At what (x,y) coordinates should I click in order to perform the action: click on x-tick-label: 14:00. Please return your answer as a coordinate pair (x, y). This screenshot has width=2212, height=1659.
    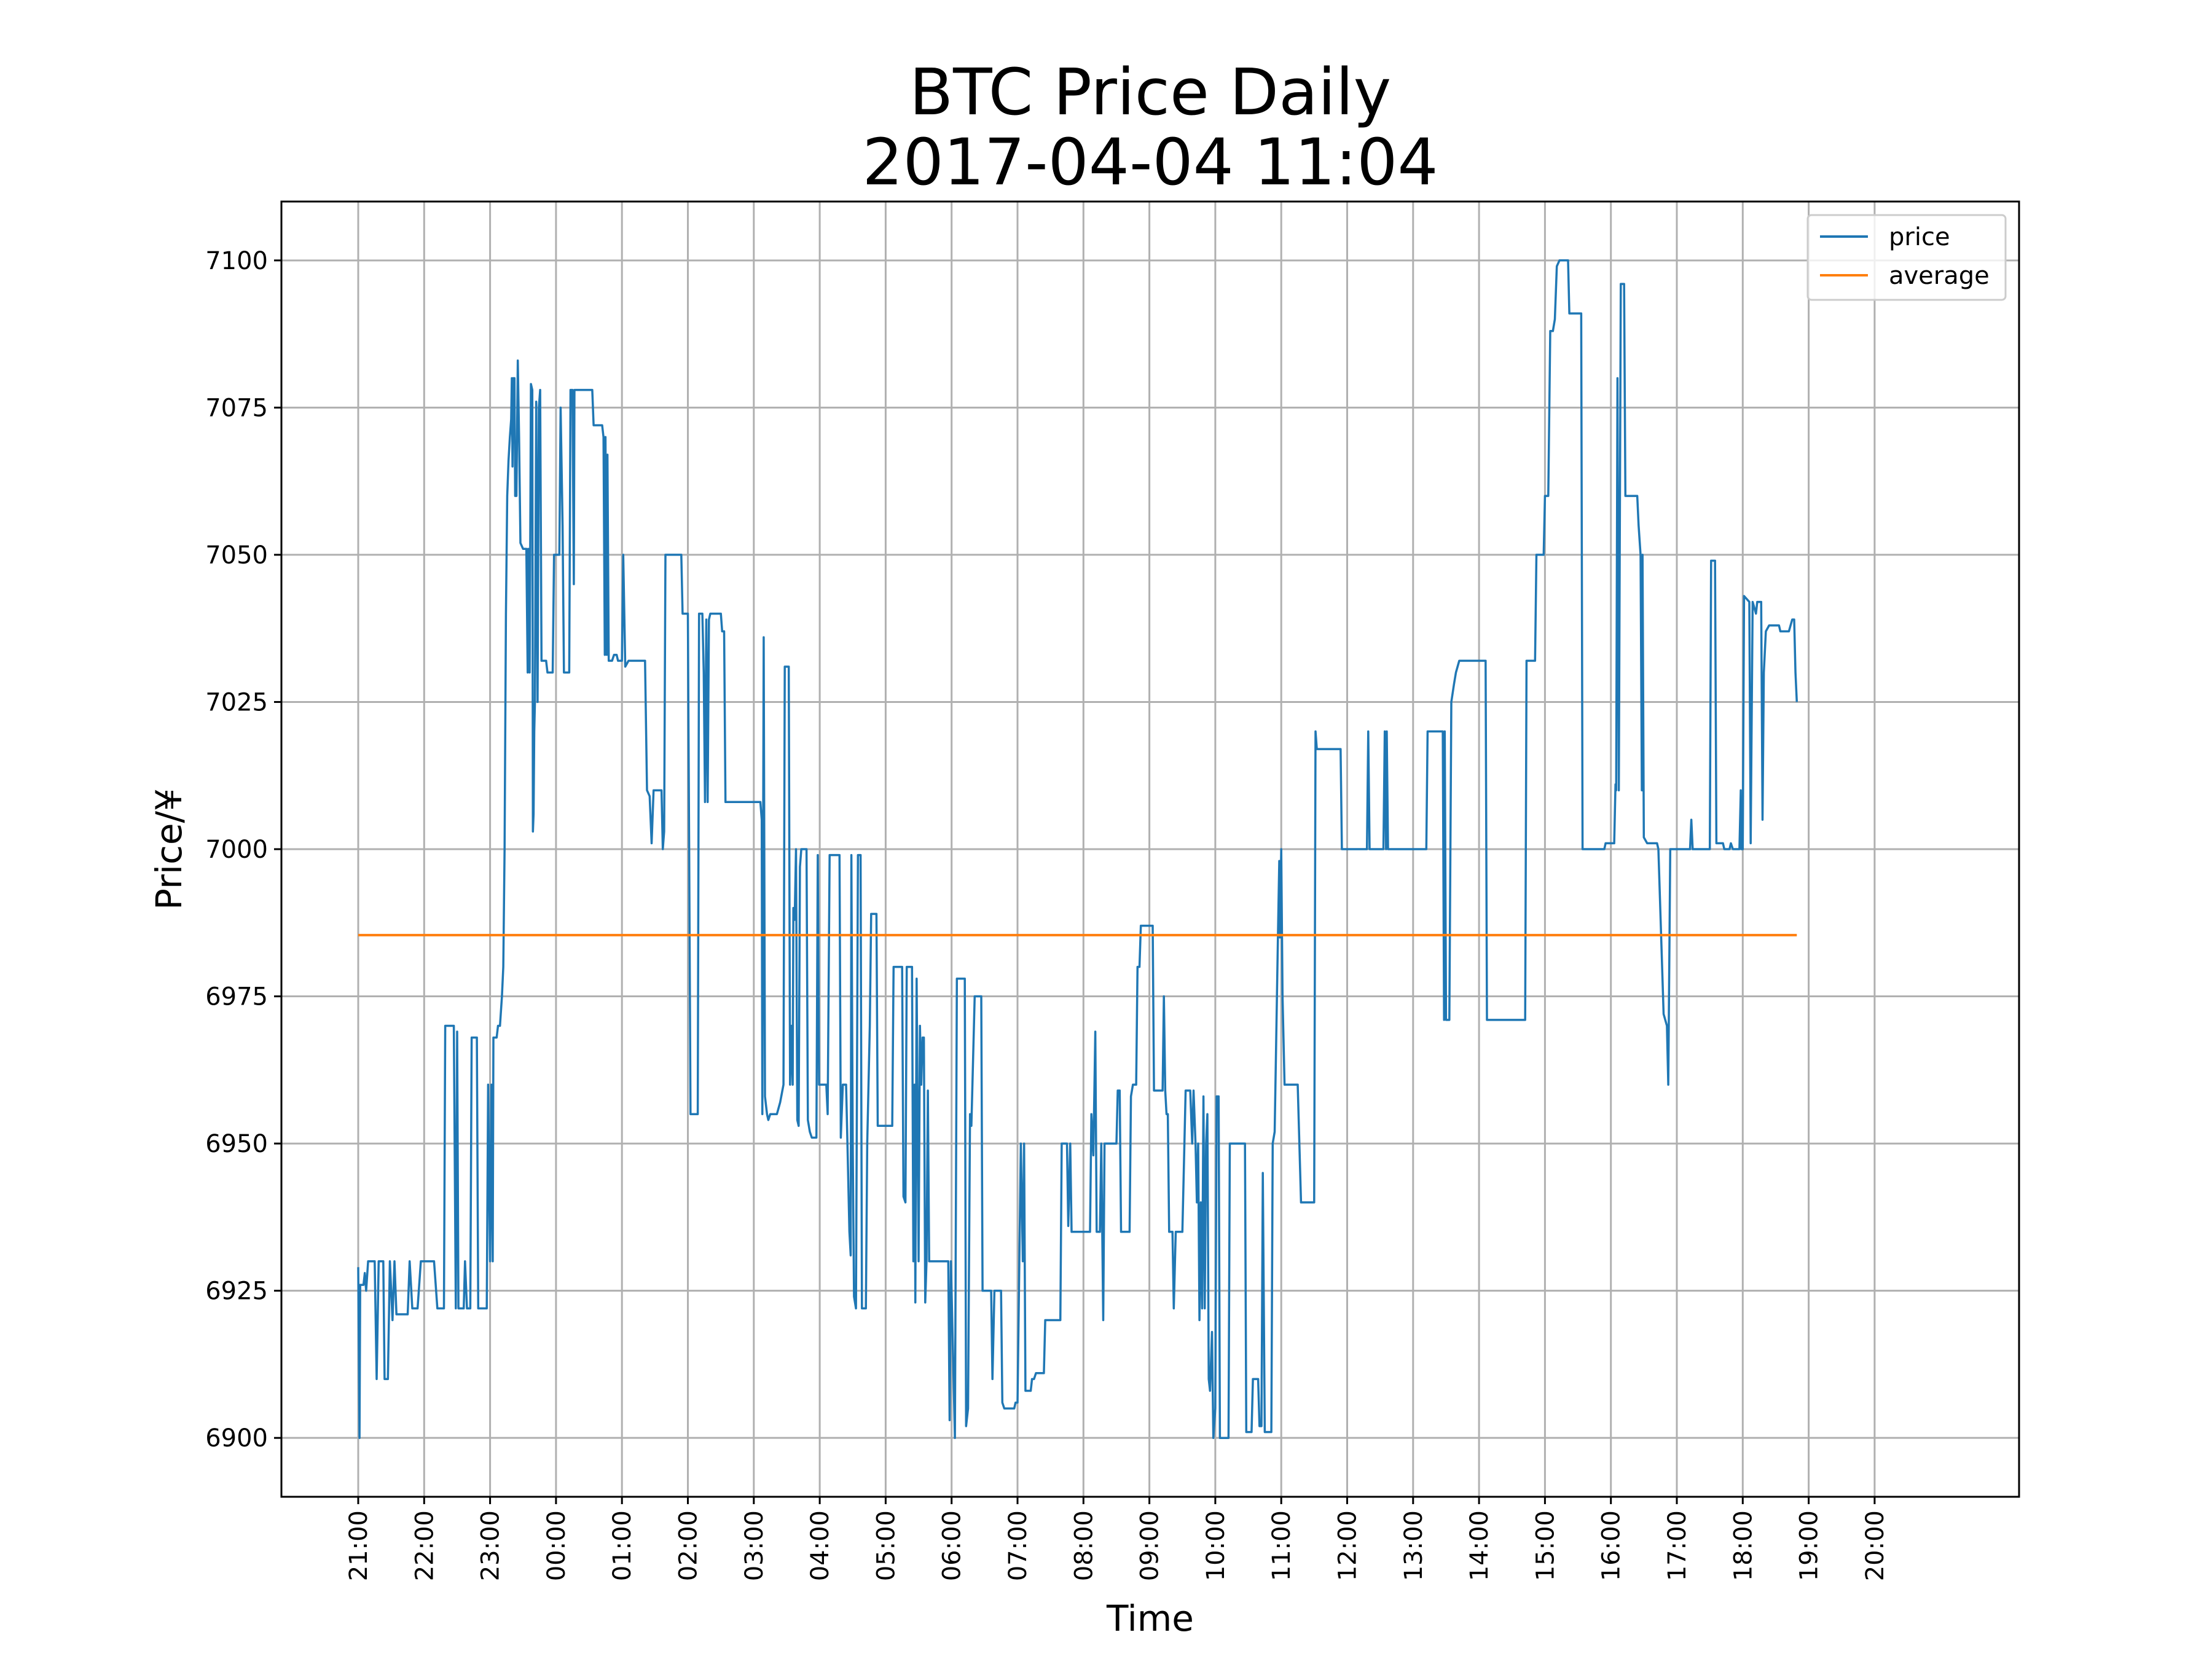
    Looking at the image, I should click on (1479, 1545).